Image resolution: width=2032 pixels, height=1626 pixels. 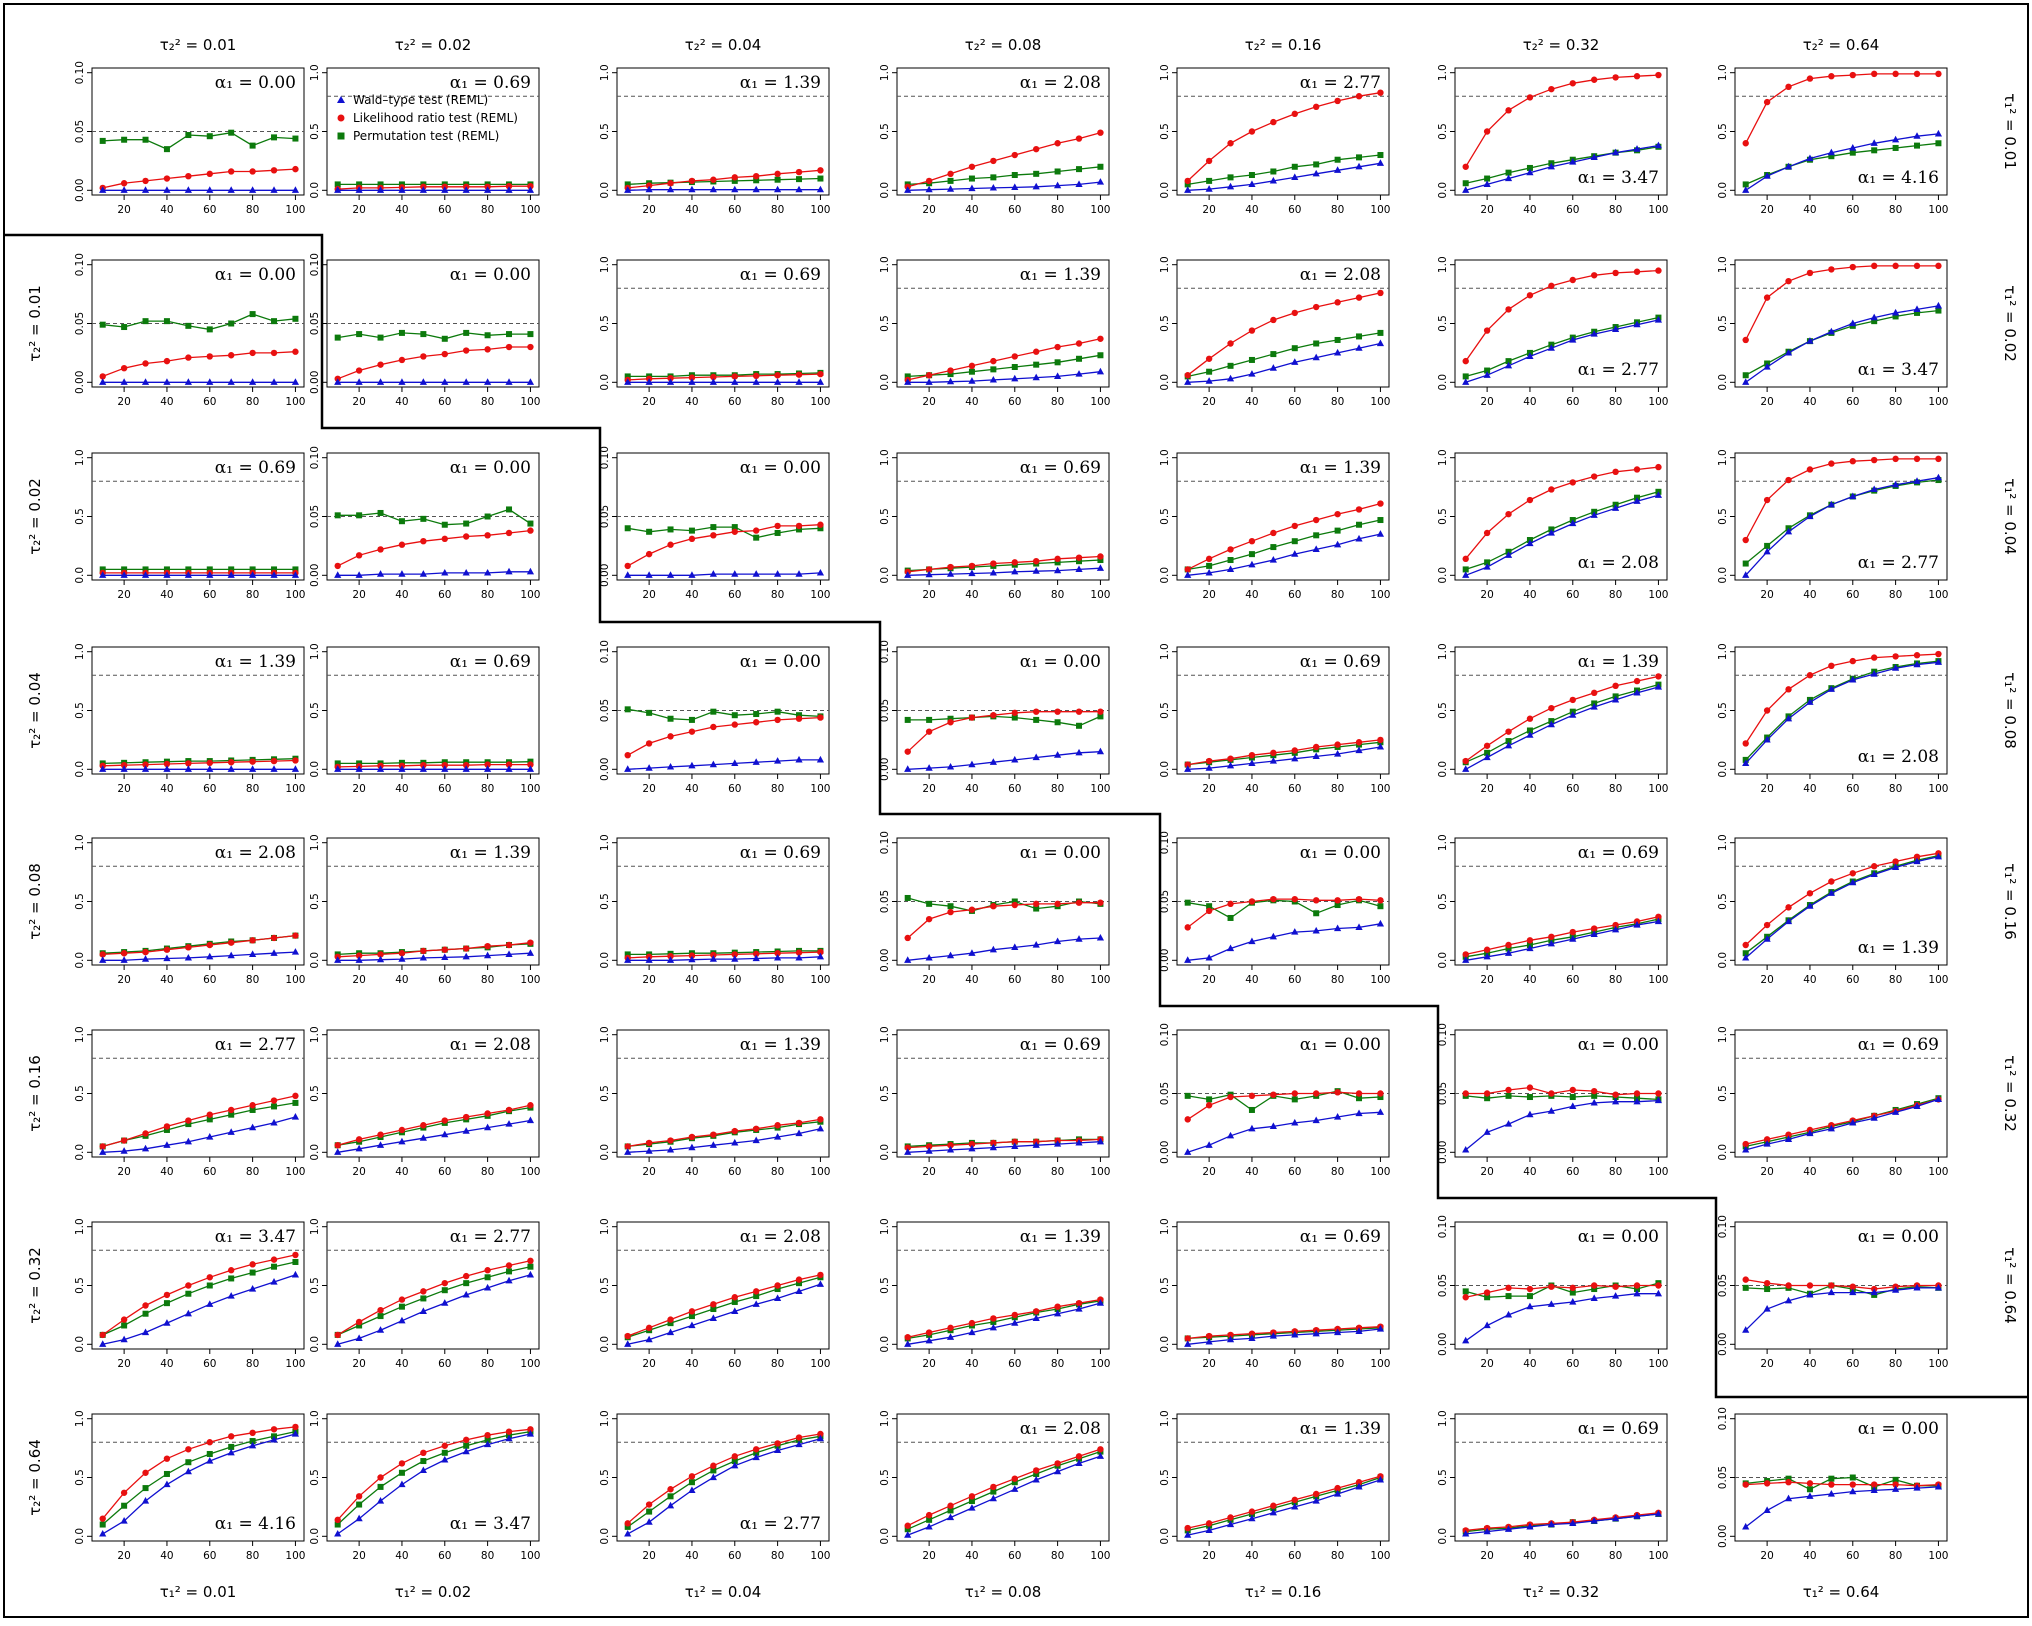 What do you see at coordinates (490, 468) in the screenshot?
I see `alpha-annotation: α₁ = 0.00` at bounding box center [490, 468].